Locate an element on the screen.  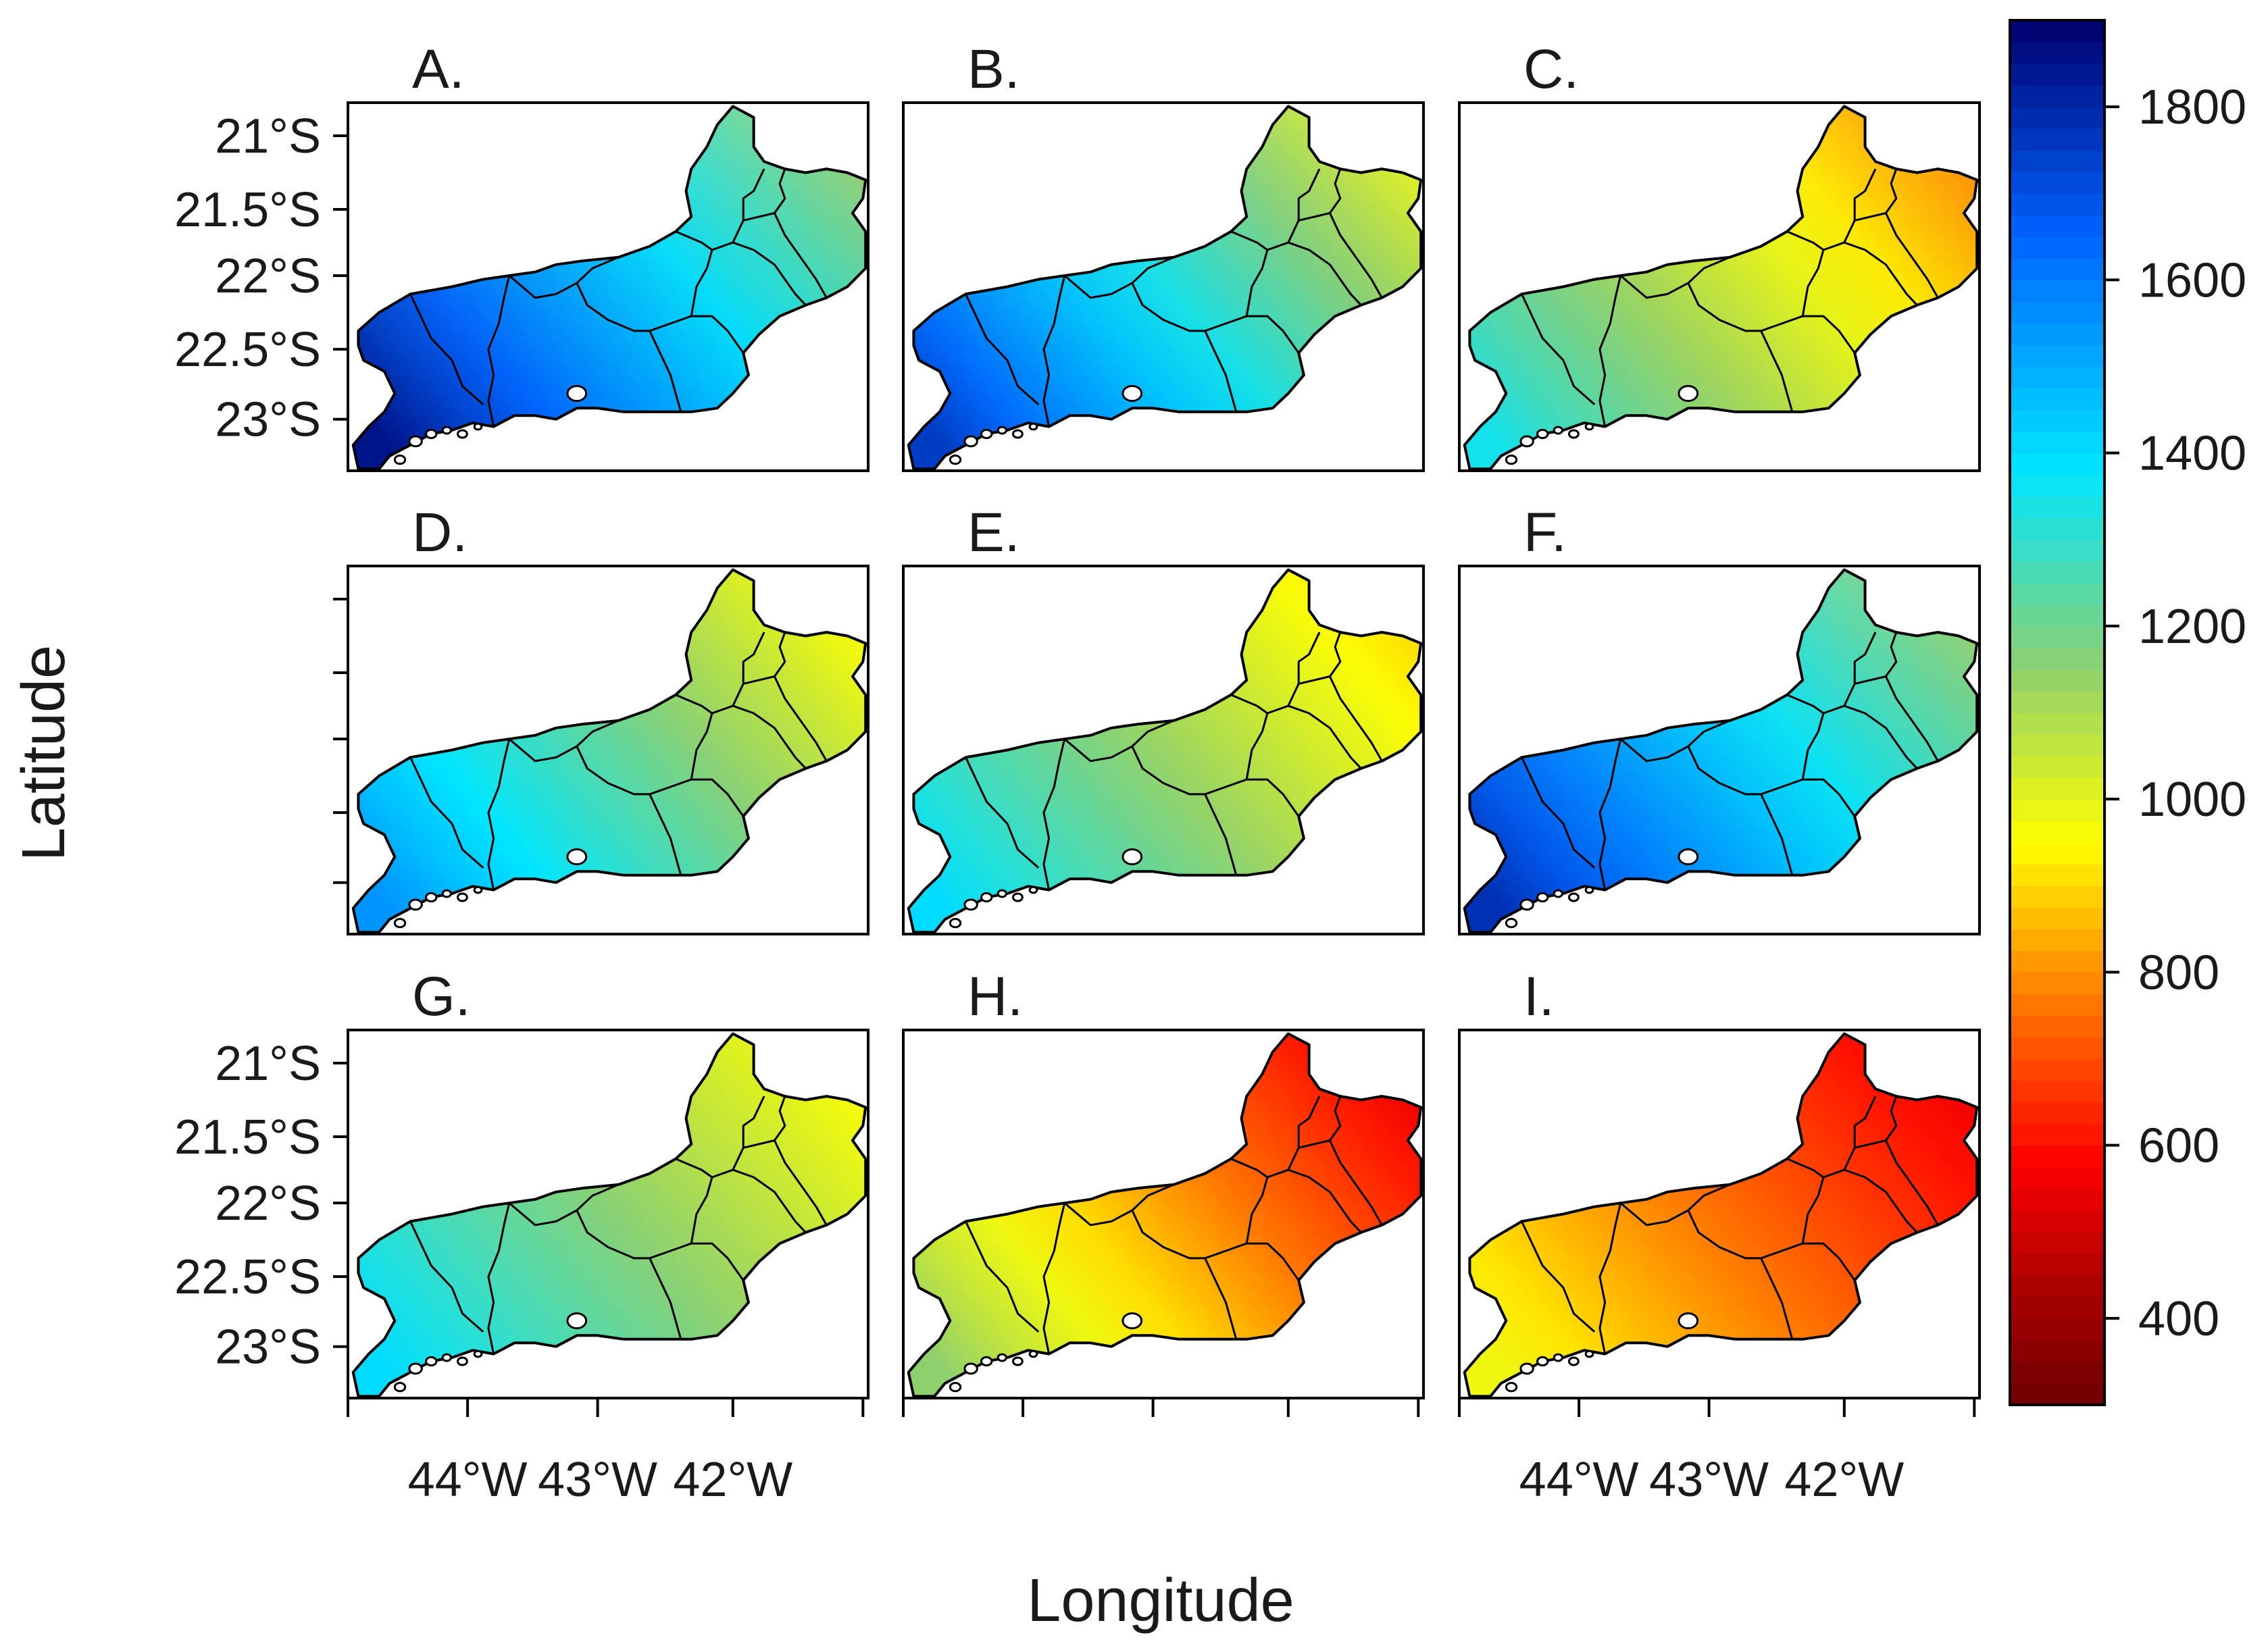
panel-label: G. is located at coordinates (441, 996).